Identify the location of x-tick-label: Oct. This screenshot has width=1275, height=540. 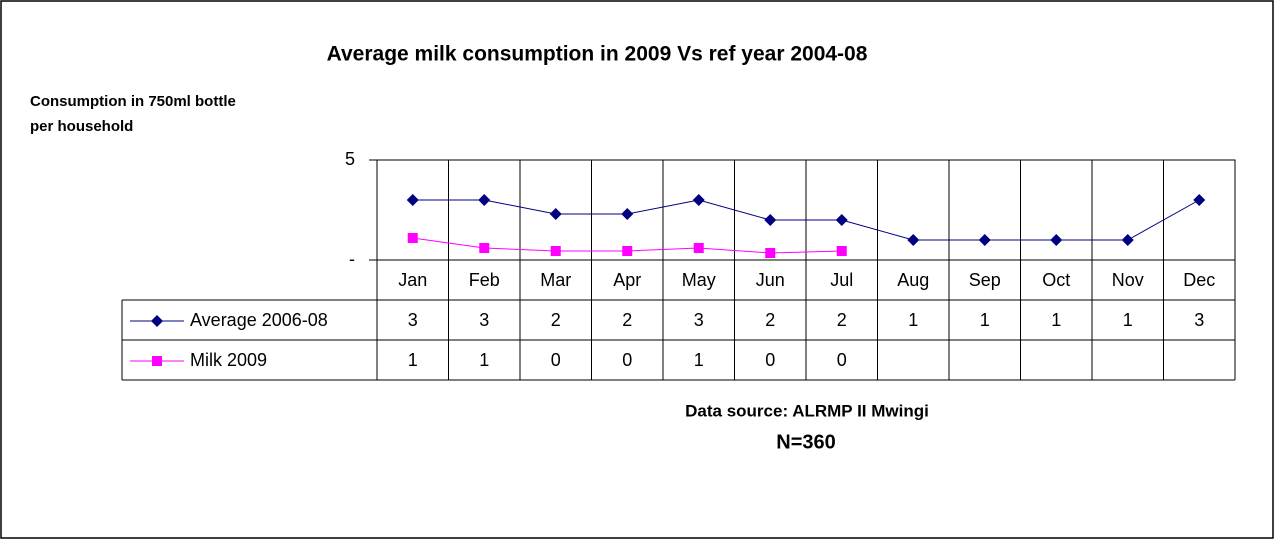
(1056, 280).